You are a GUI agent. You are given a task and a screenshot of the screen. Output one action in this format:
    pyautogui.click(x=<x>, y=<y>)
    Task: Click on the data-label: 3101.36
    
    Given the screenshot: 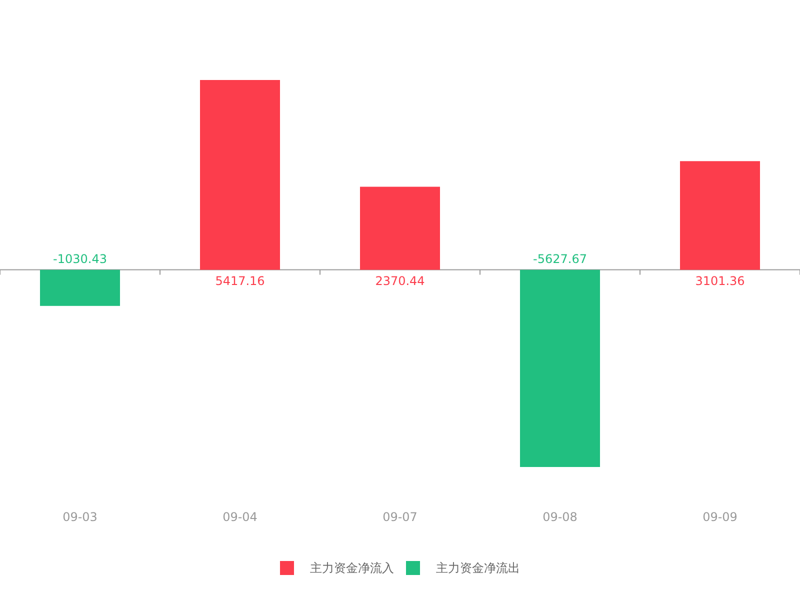 What is the action you would take?
    pyautogui.click(x=720, y=281)
    